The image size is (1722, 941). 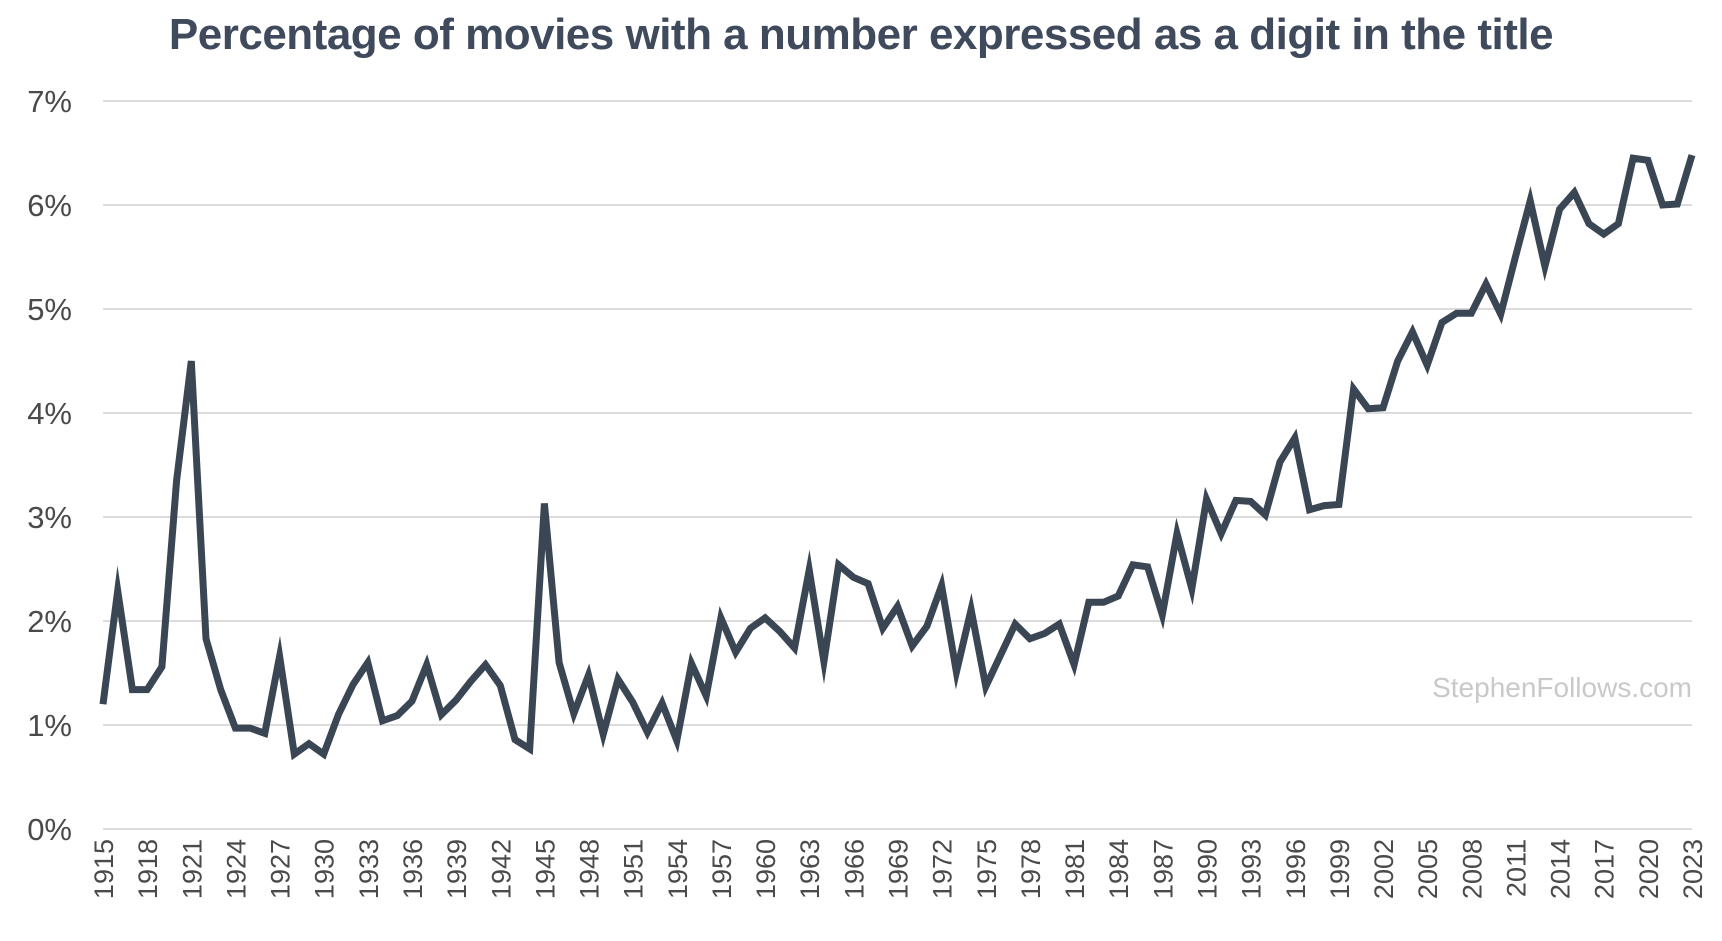 I want to click on x-tick-label: 1921, so click(x=192, y=869).